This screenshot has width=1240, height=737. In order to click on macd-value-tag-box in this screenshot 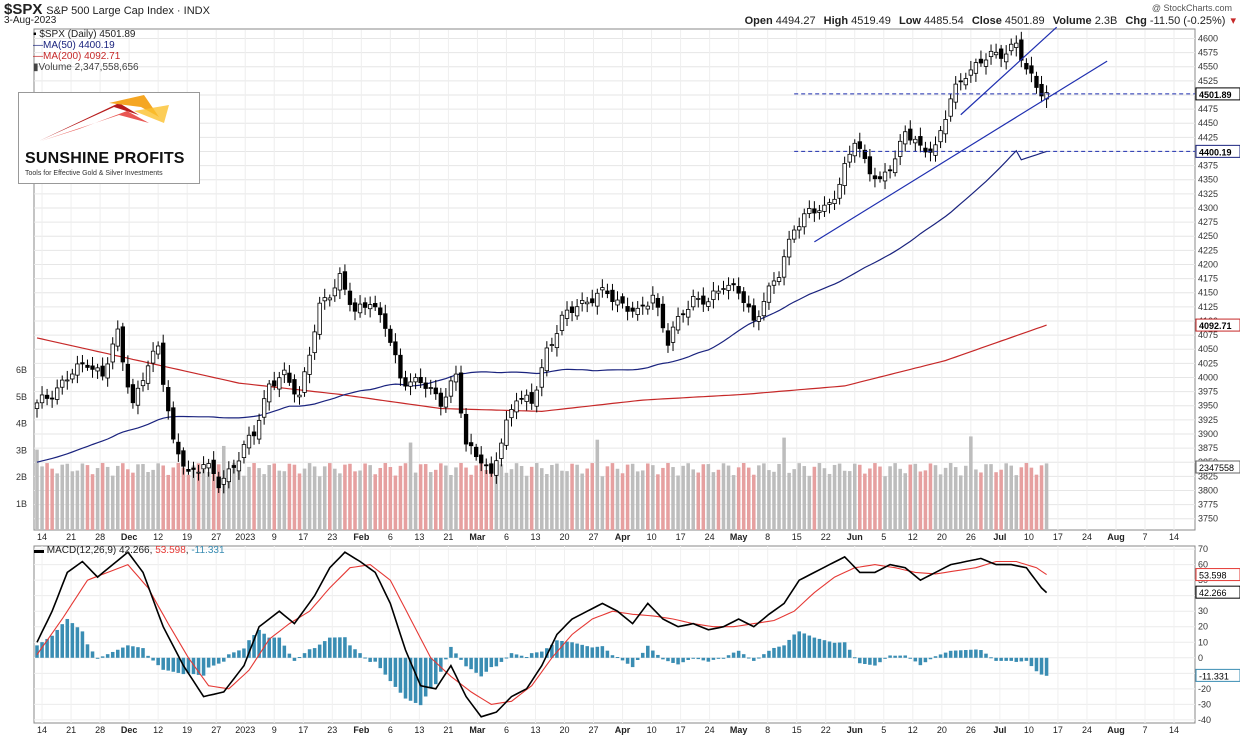, I will do `click(1217, 575)`.